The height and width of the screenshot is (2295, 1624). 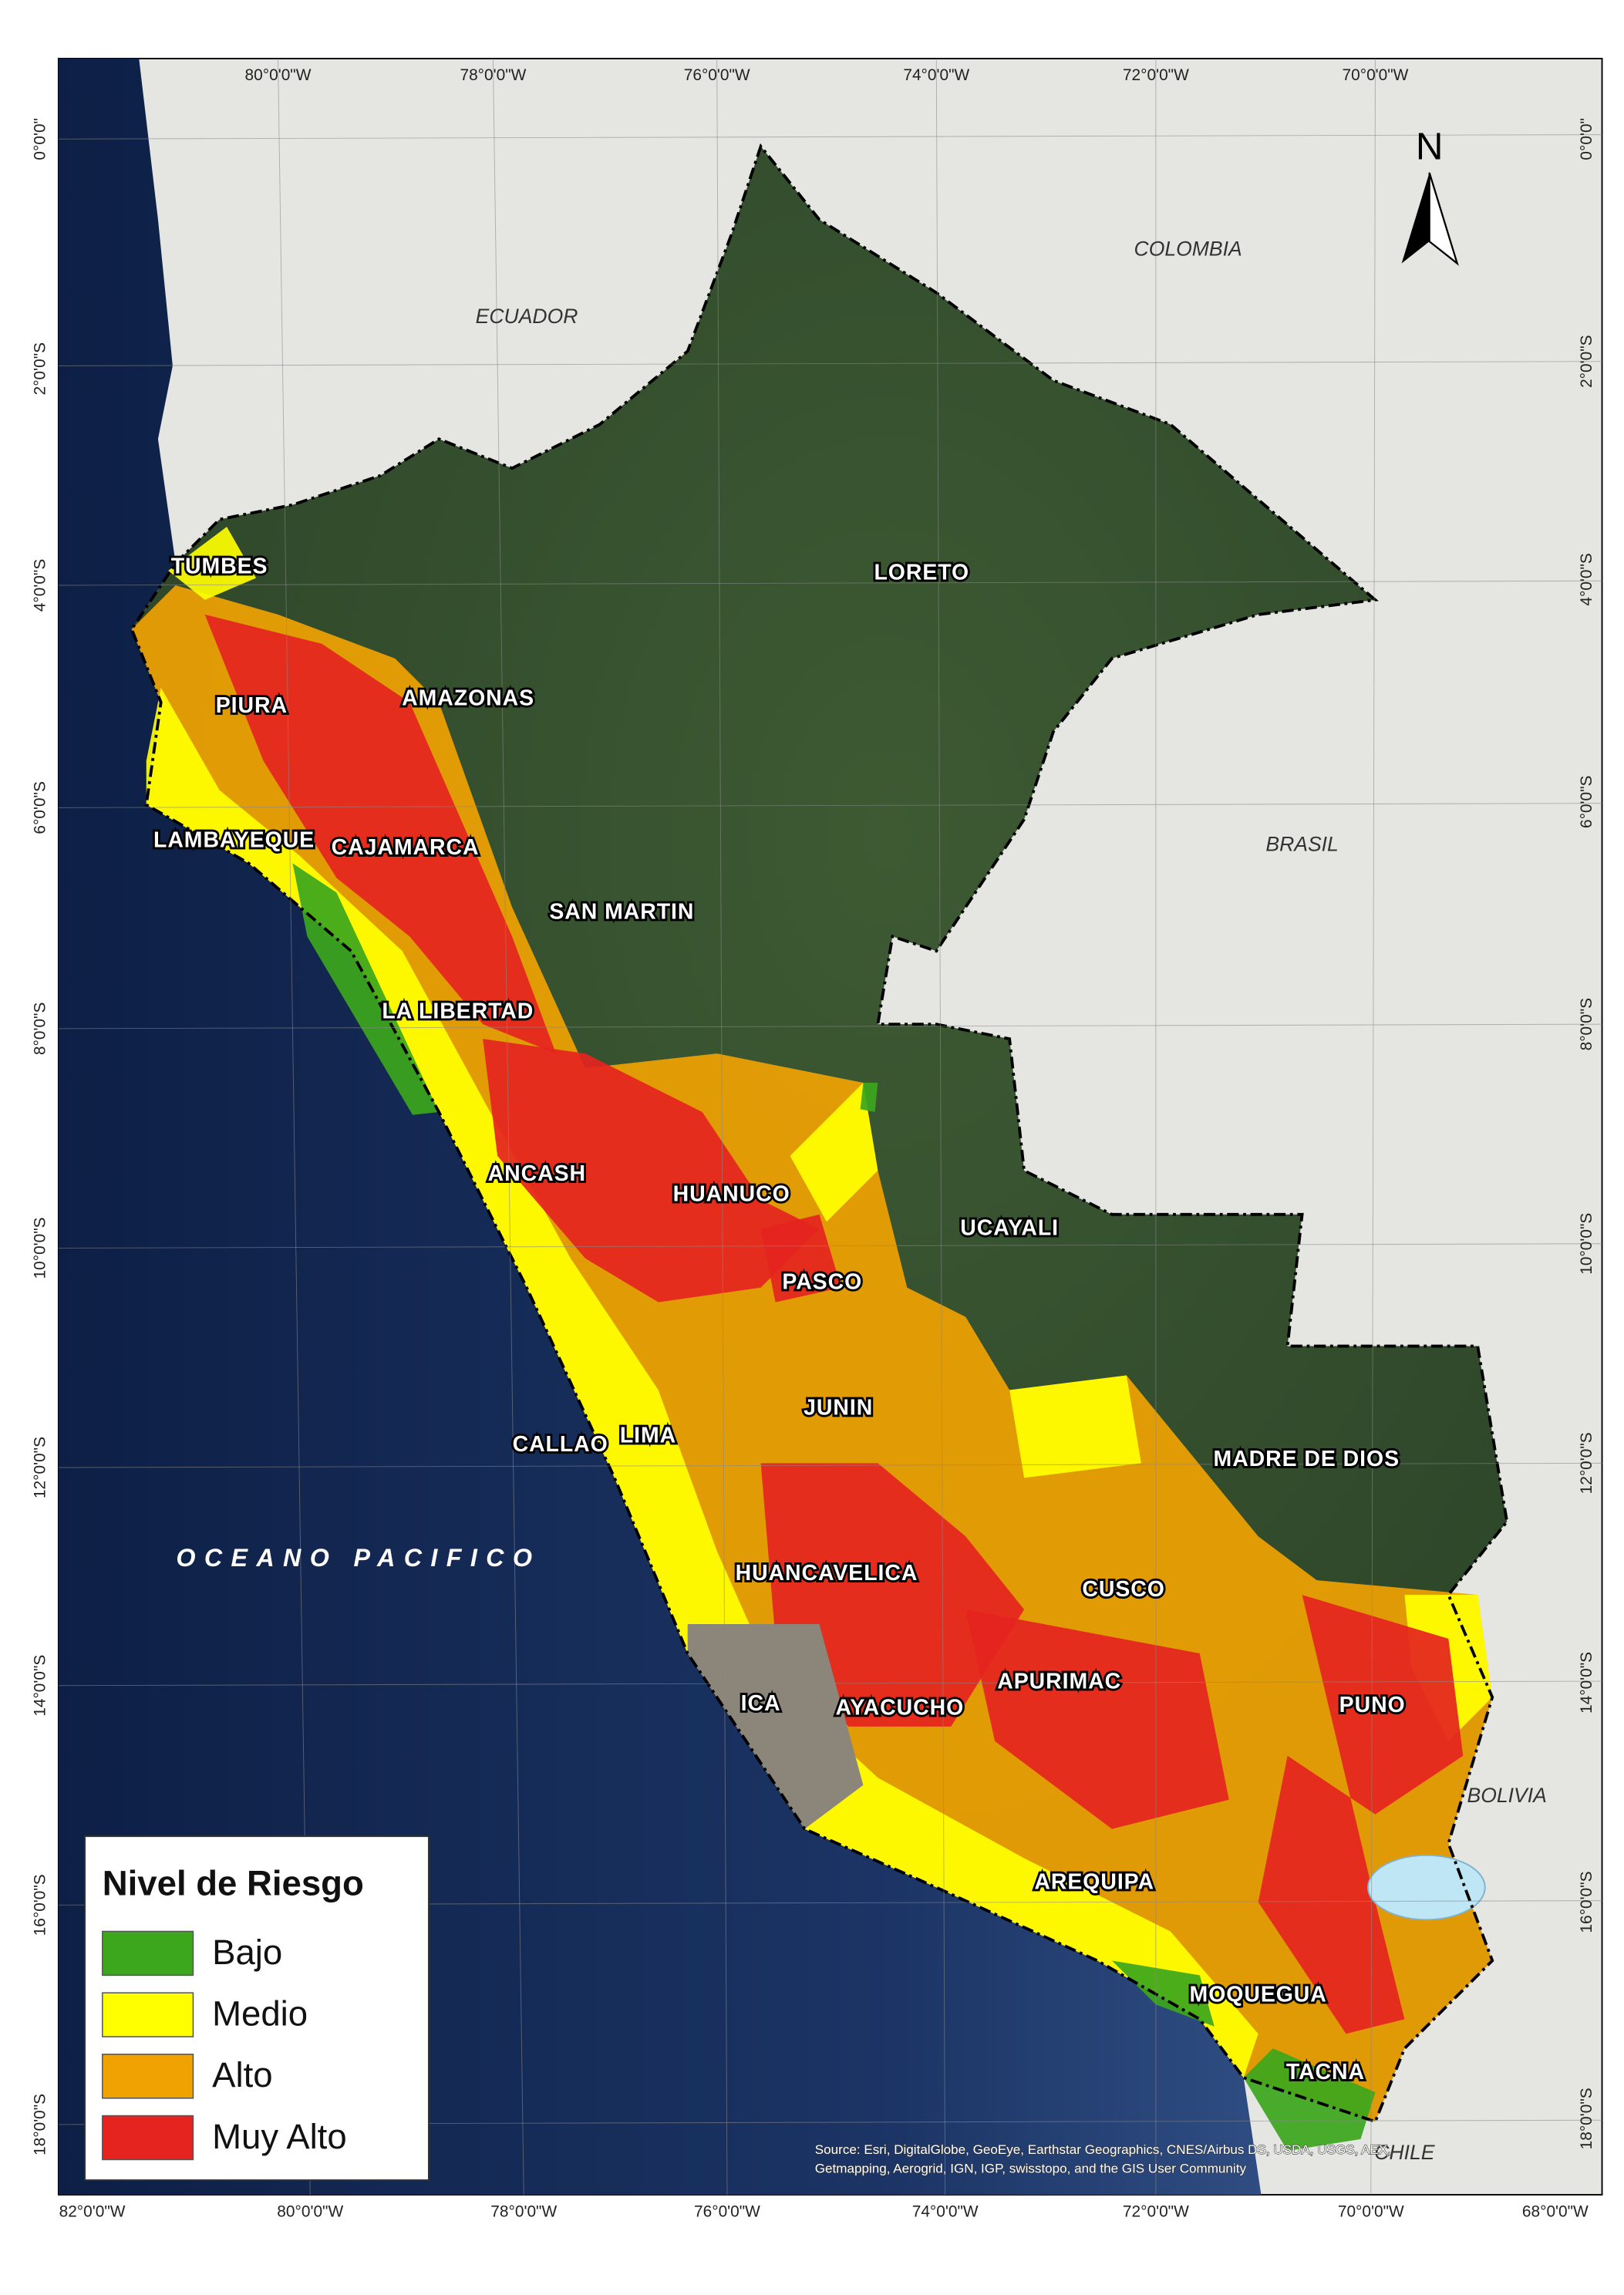 I want to click on department-label: LAMBAYEQUE, so click(x=234, y=840).